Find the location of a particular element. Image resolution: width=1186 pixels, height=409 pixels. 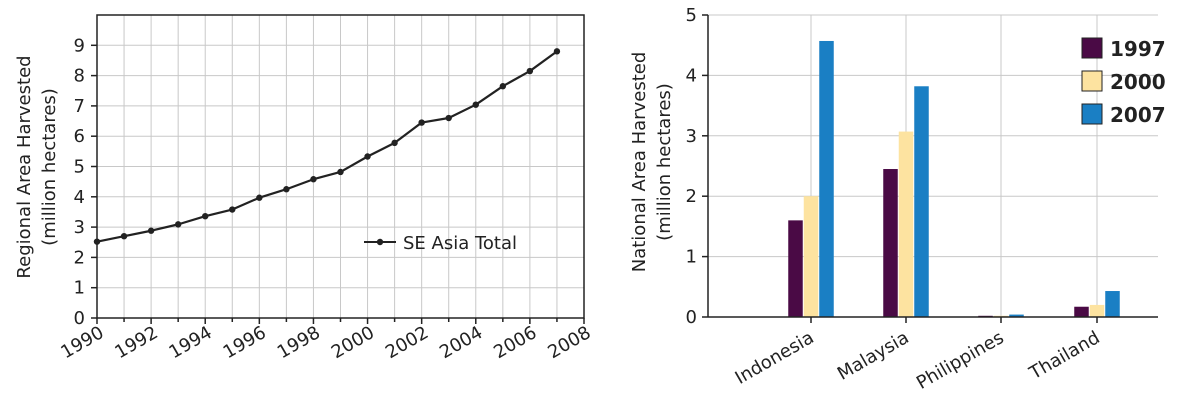

legend-swatch-1997 is located at coordinates (1092, 48).